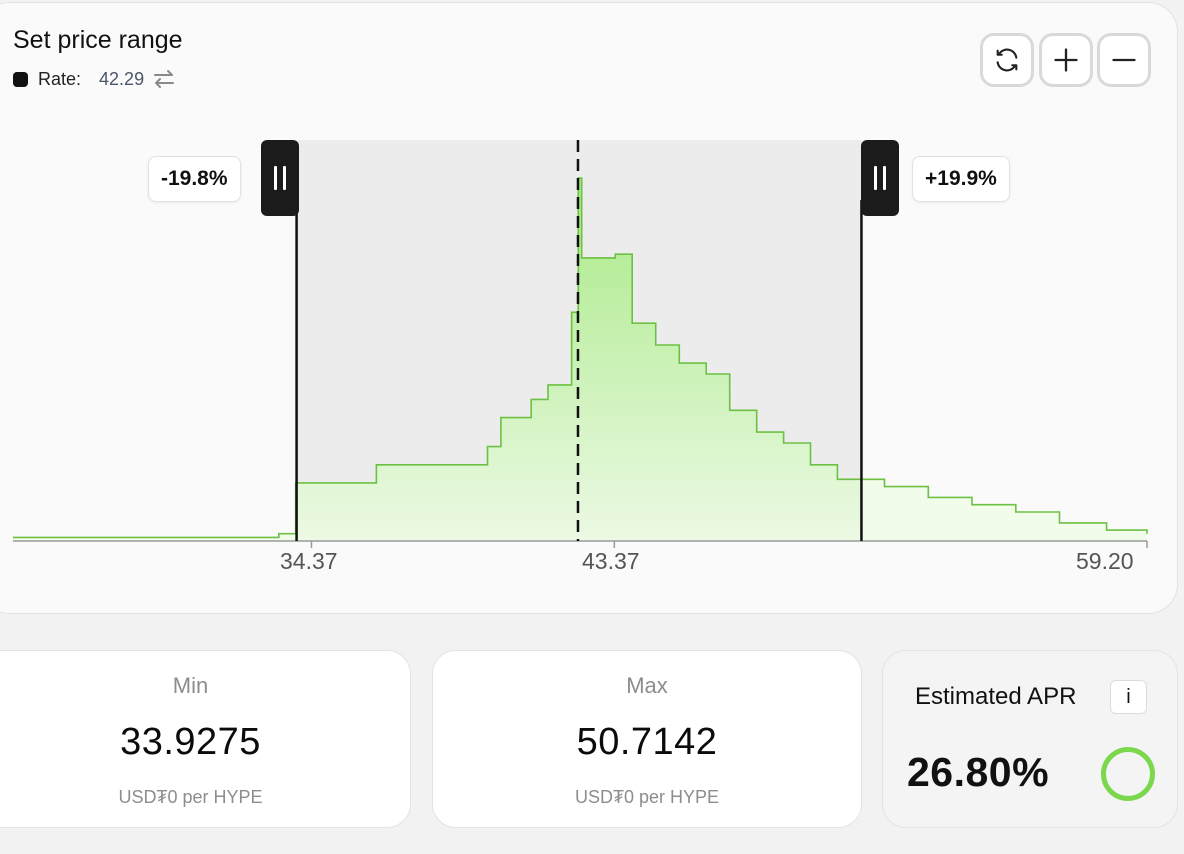  Describe the element at coordinates (1105, 561) in the screenshot. I see `x-tick-label: 59.20` at that location.